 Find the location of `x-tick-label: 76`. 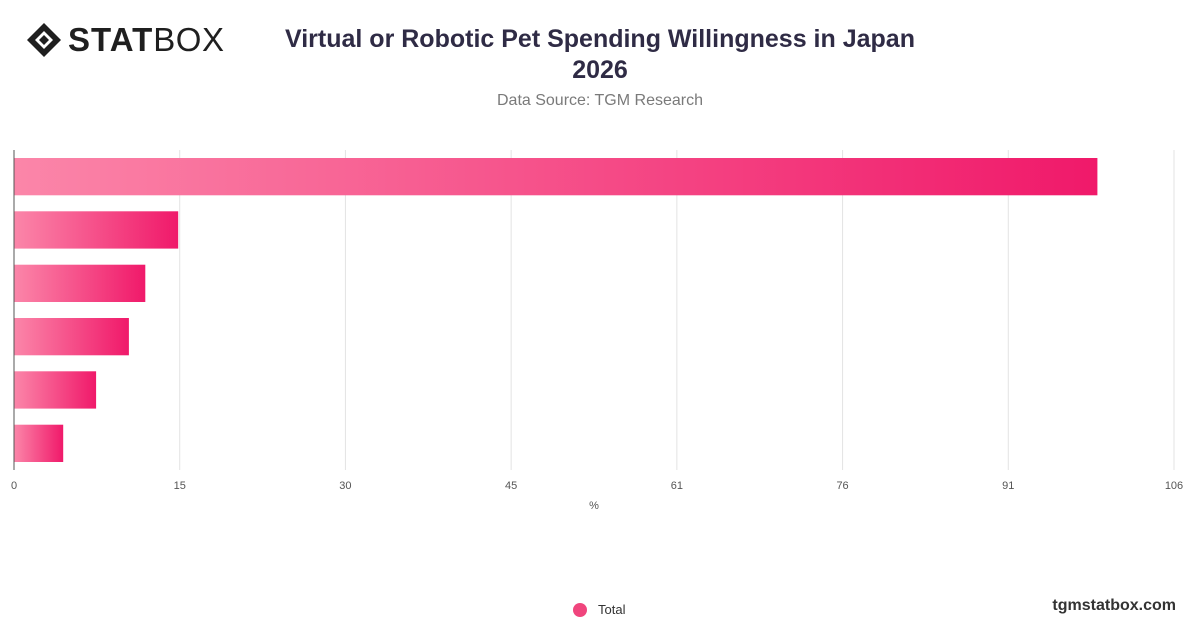

x-tick-label: 76 is located at coordinates (842, 486).